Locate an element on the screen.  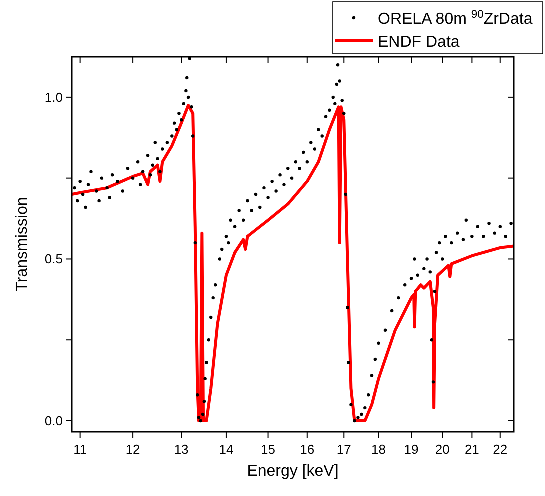
x-tick-label: 17 is located at coordinates (344, 449).